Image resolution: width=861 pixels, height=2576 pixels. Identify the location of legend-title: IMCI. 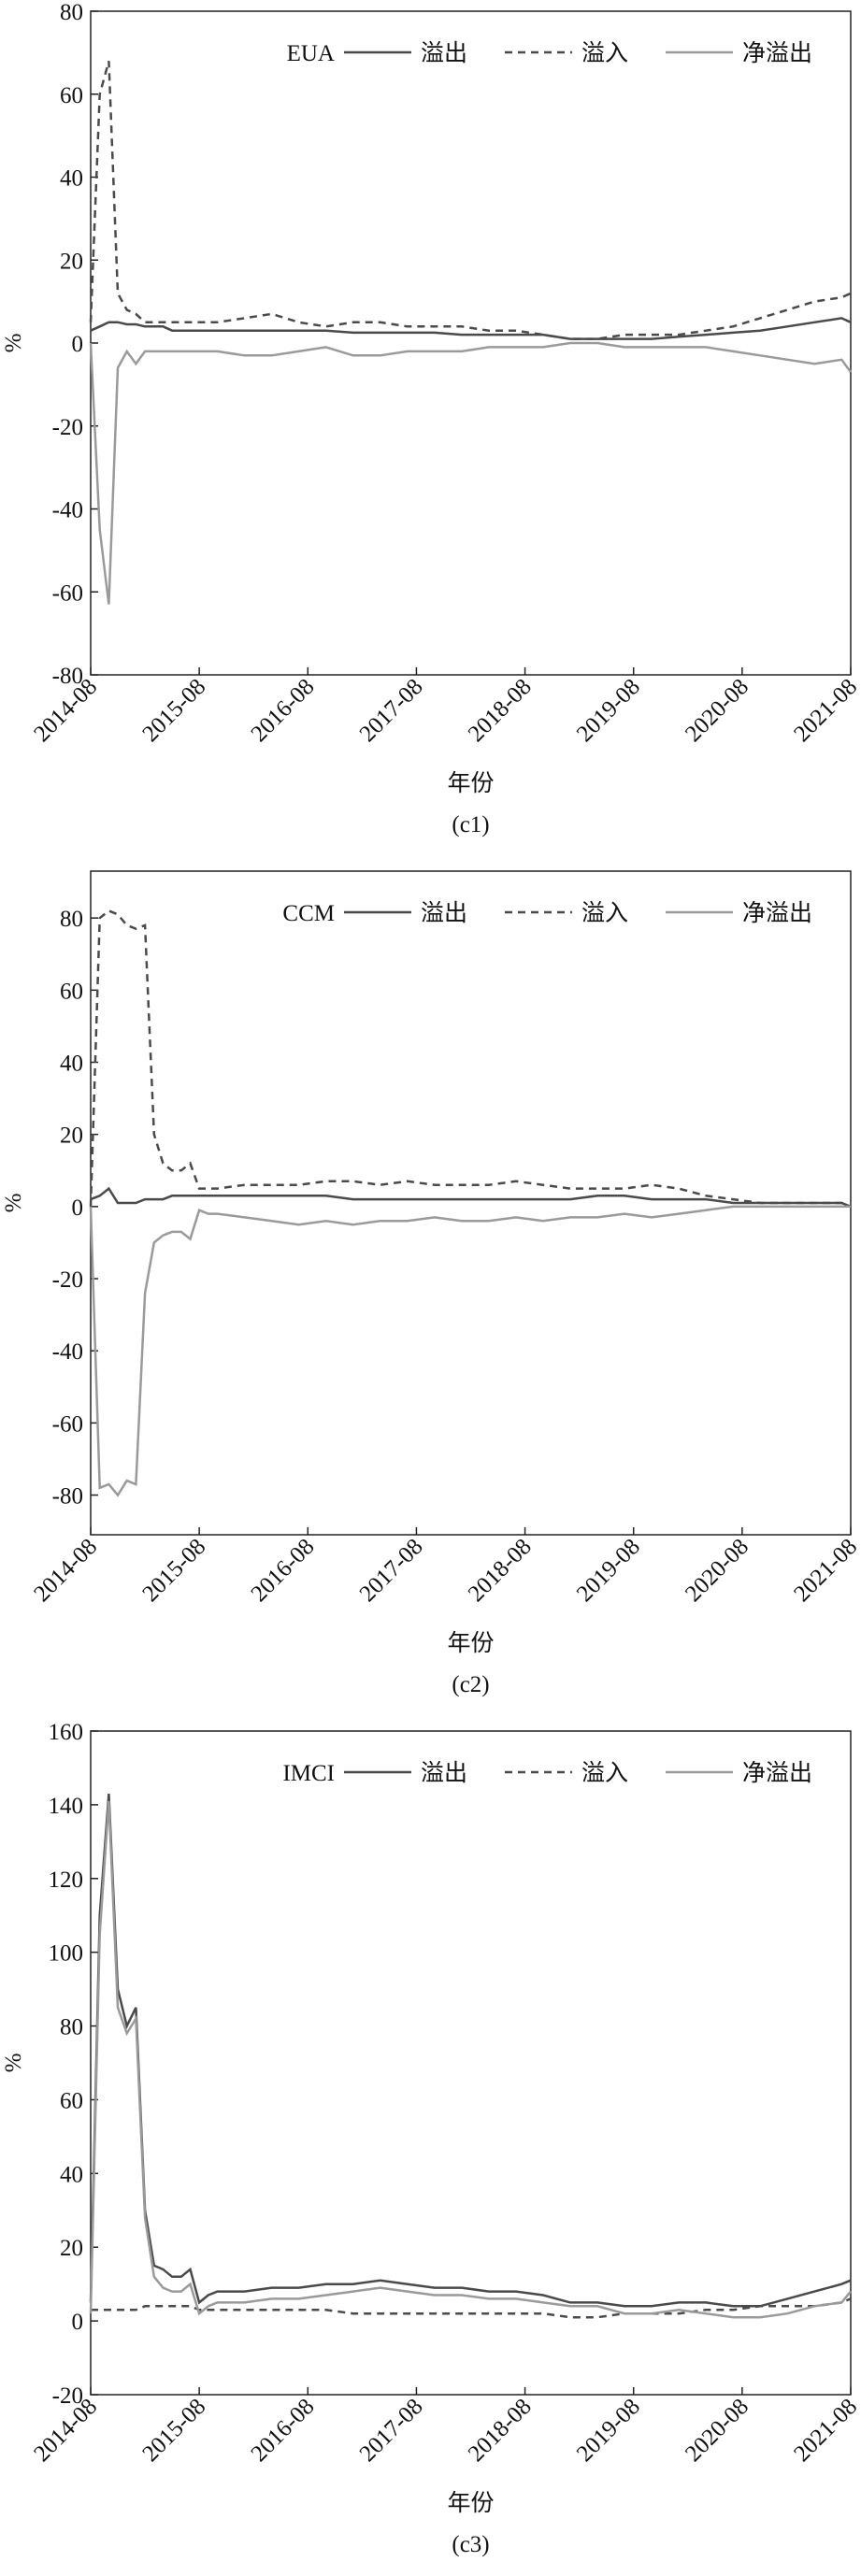
(309, 1773).